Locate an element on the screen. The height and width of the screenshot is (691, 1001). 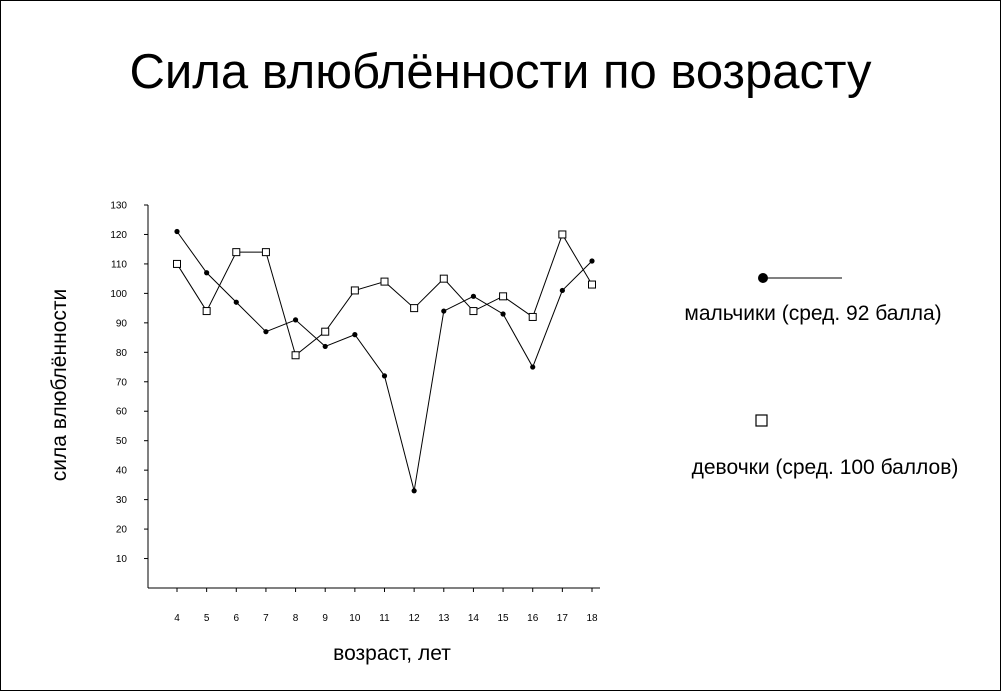
y-tick-label: 130 is located at coordinates (118, 206).